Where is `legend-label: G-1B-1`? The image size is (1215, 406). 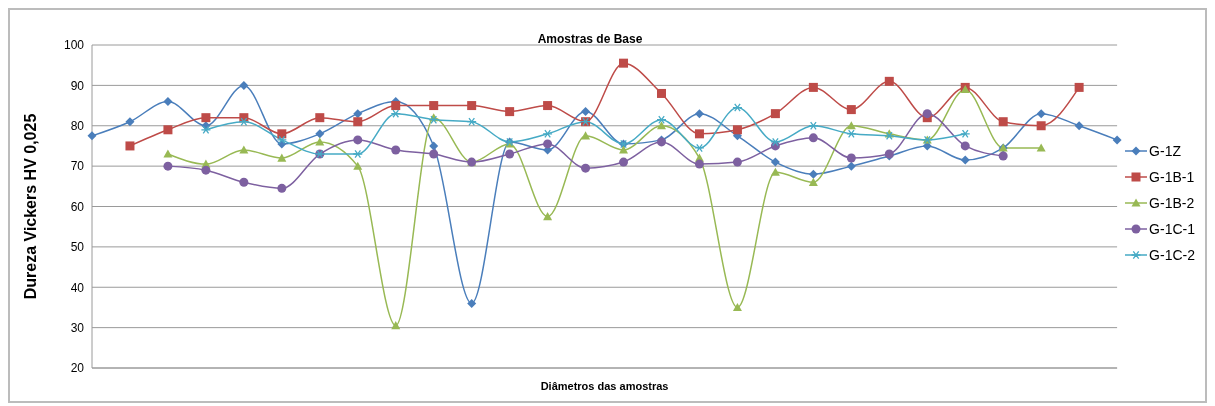 legend-label: G-1B-1 is located at coordinates (1172, 176).